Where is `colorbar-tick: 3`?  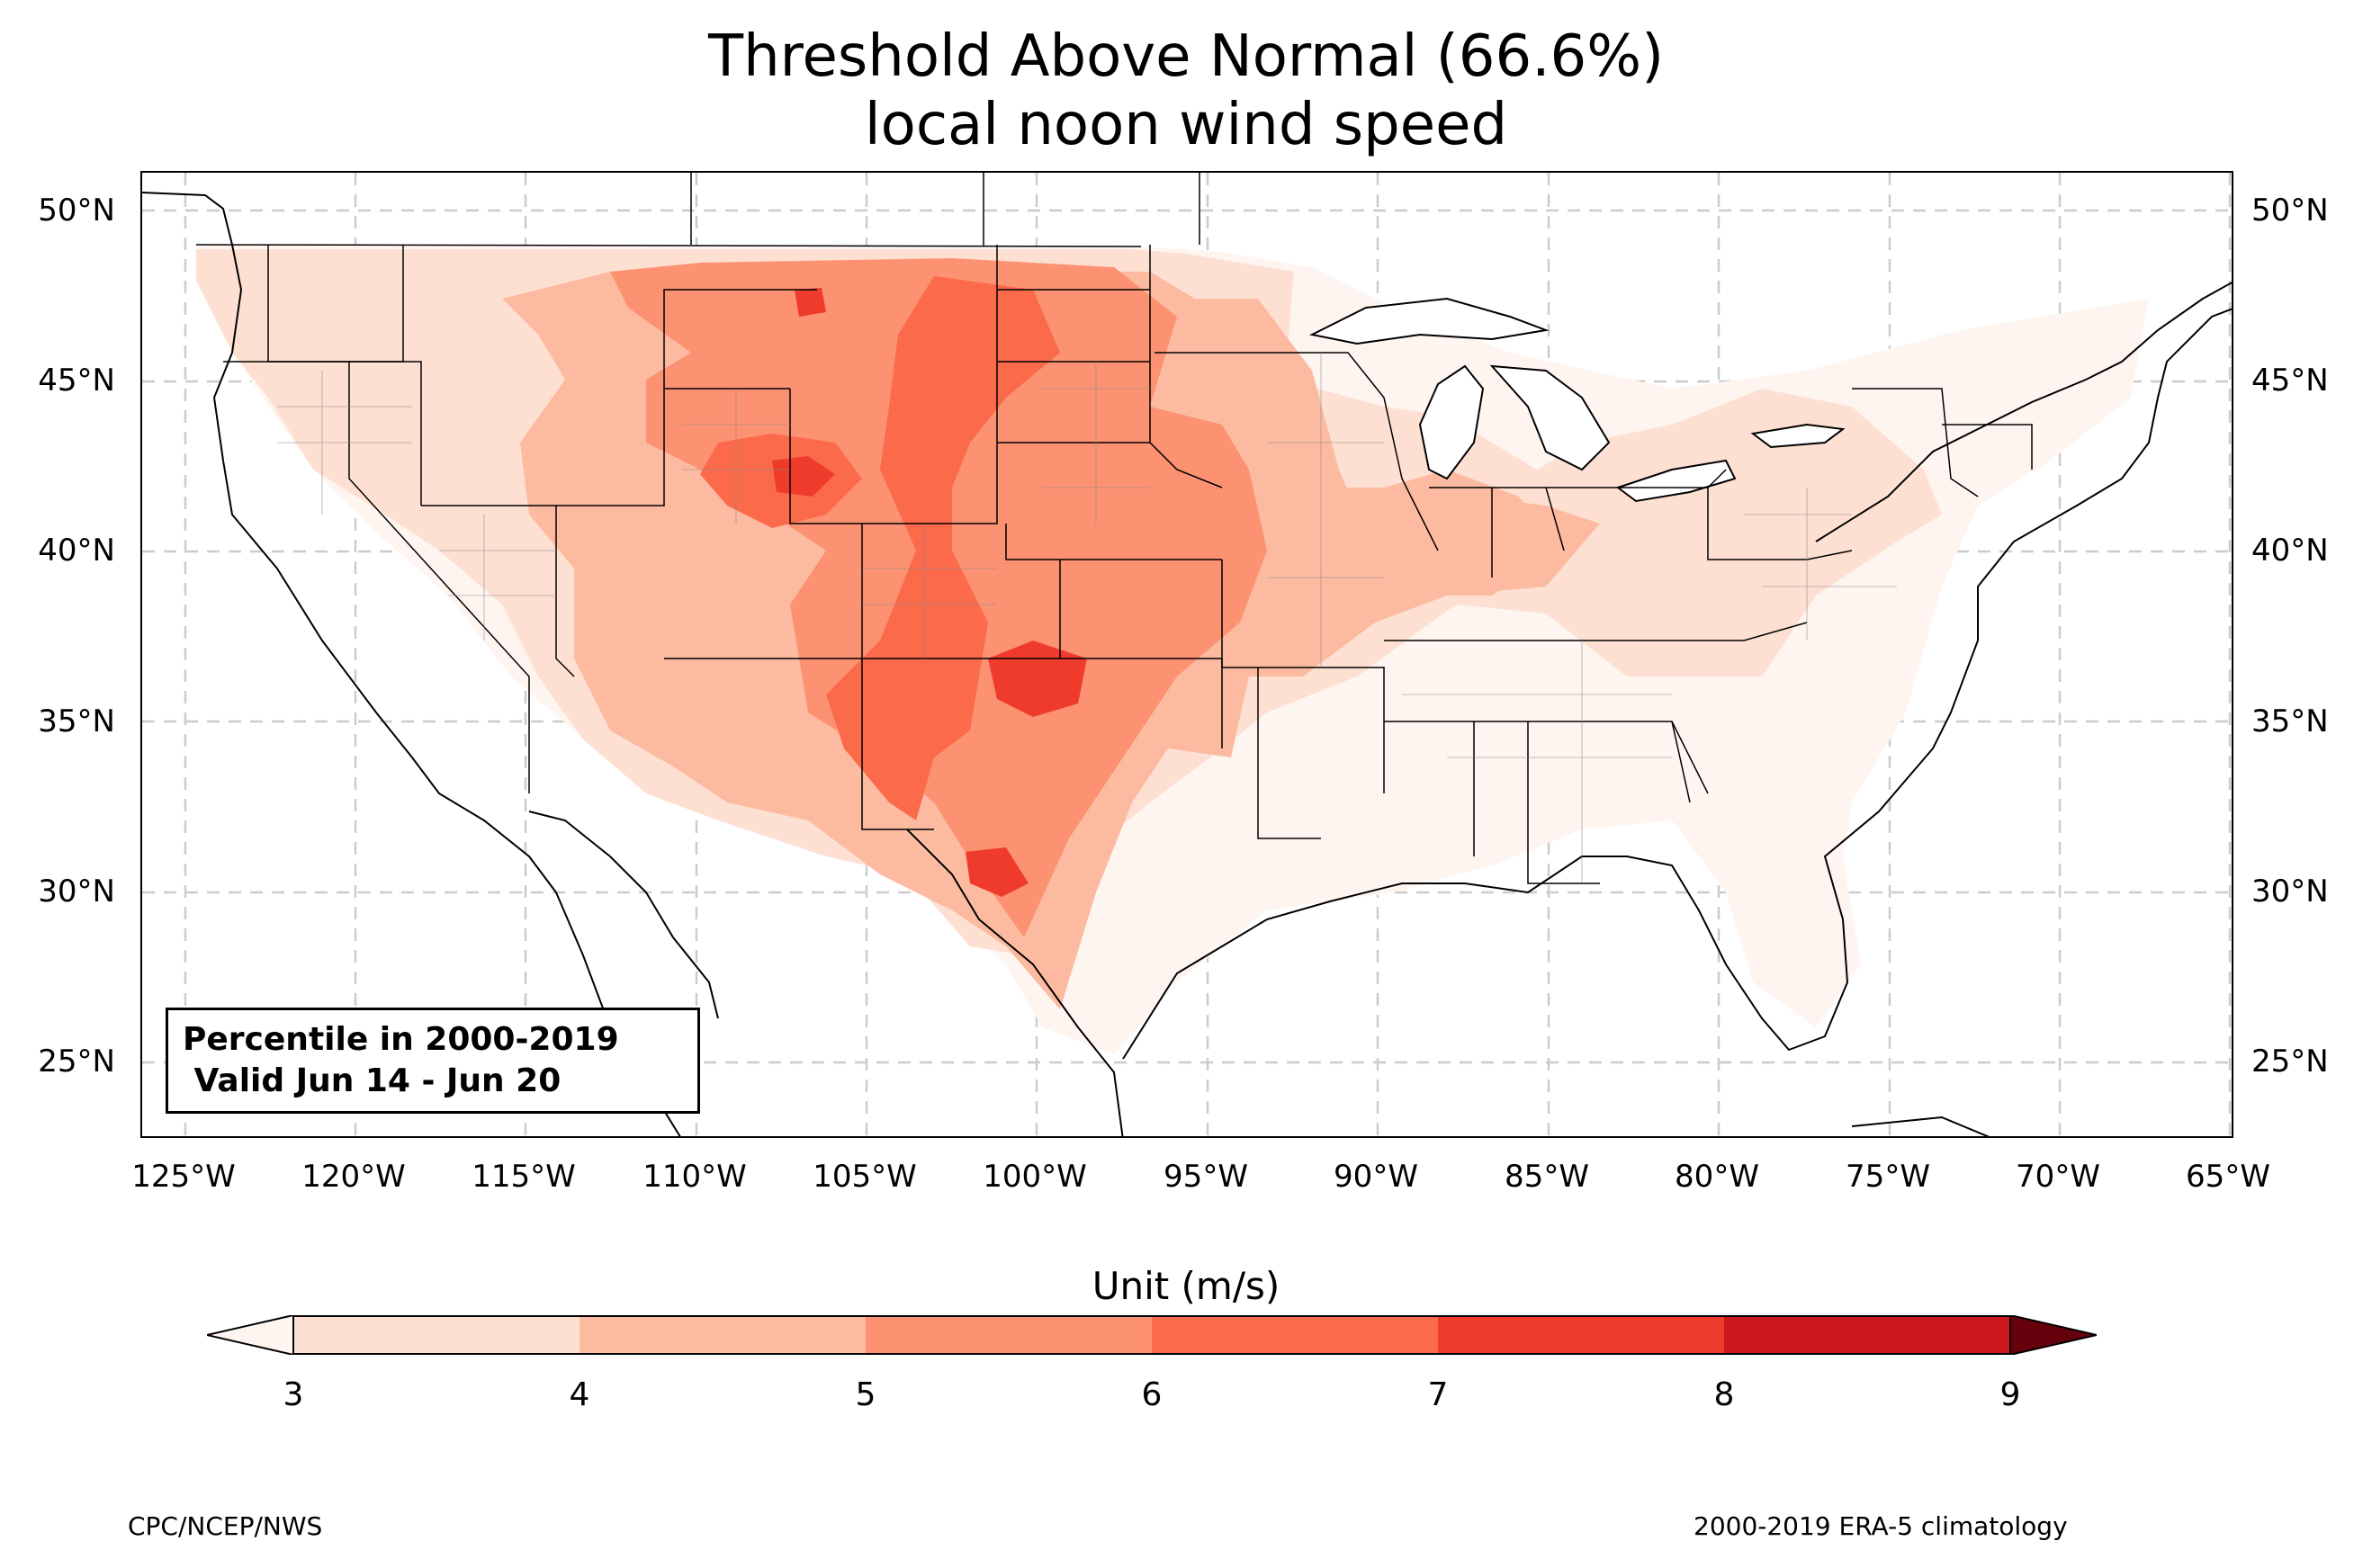 colorbar-tick: 3 is located at coordinates (293, 1394).